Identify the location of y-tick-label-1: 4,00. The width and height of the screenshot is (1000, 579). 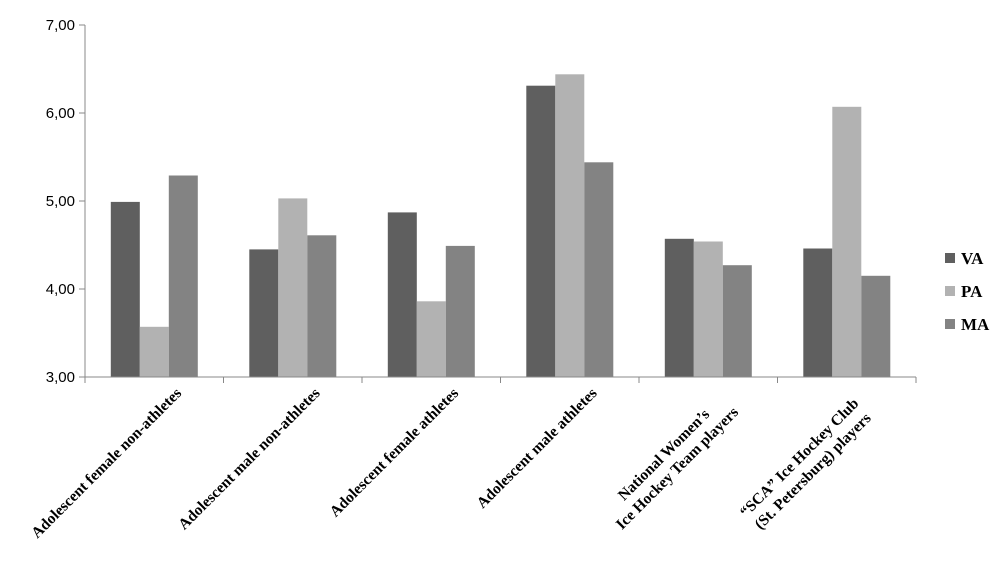
(60, 289).